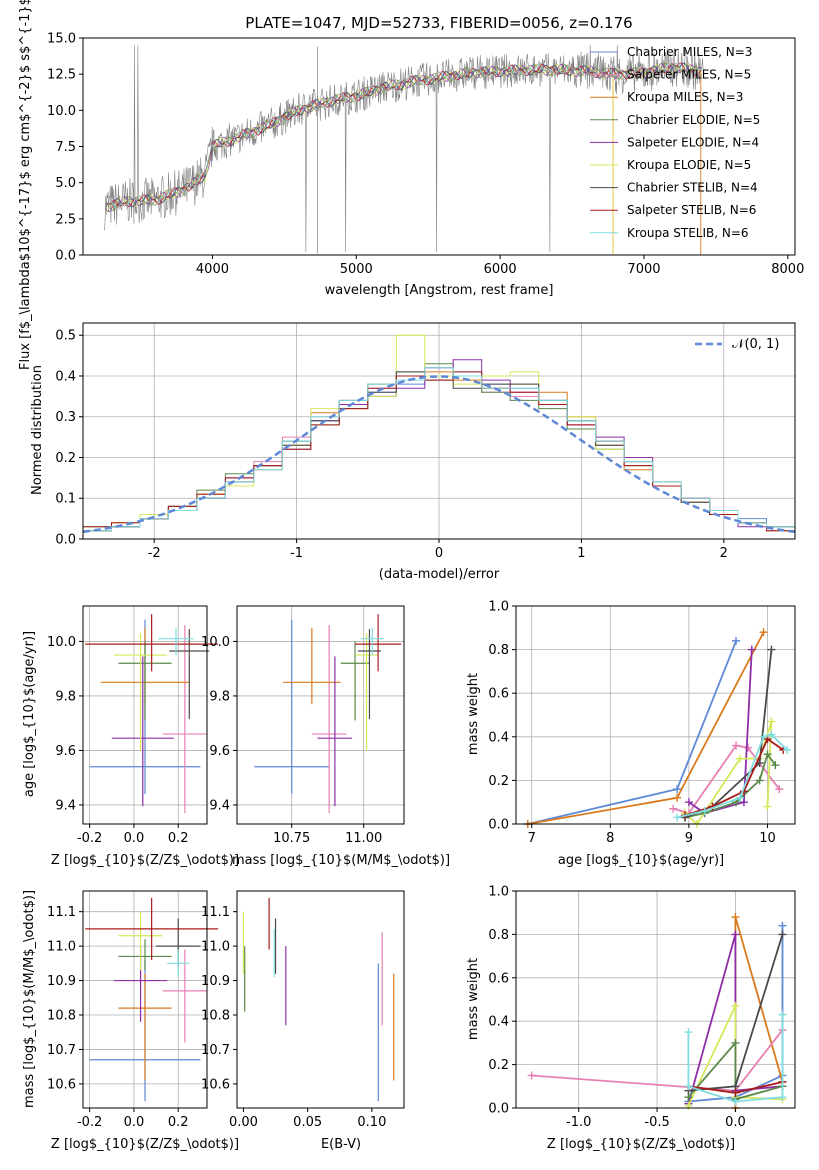 Image resolution: width=819 pixels, height=1170 pixels. Describe the element at coordinates (215, 1050) in the screenshot. I see `y-tick-label: 10.7` at that location.